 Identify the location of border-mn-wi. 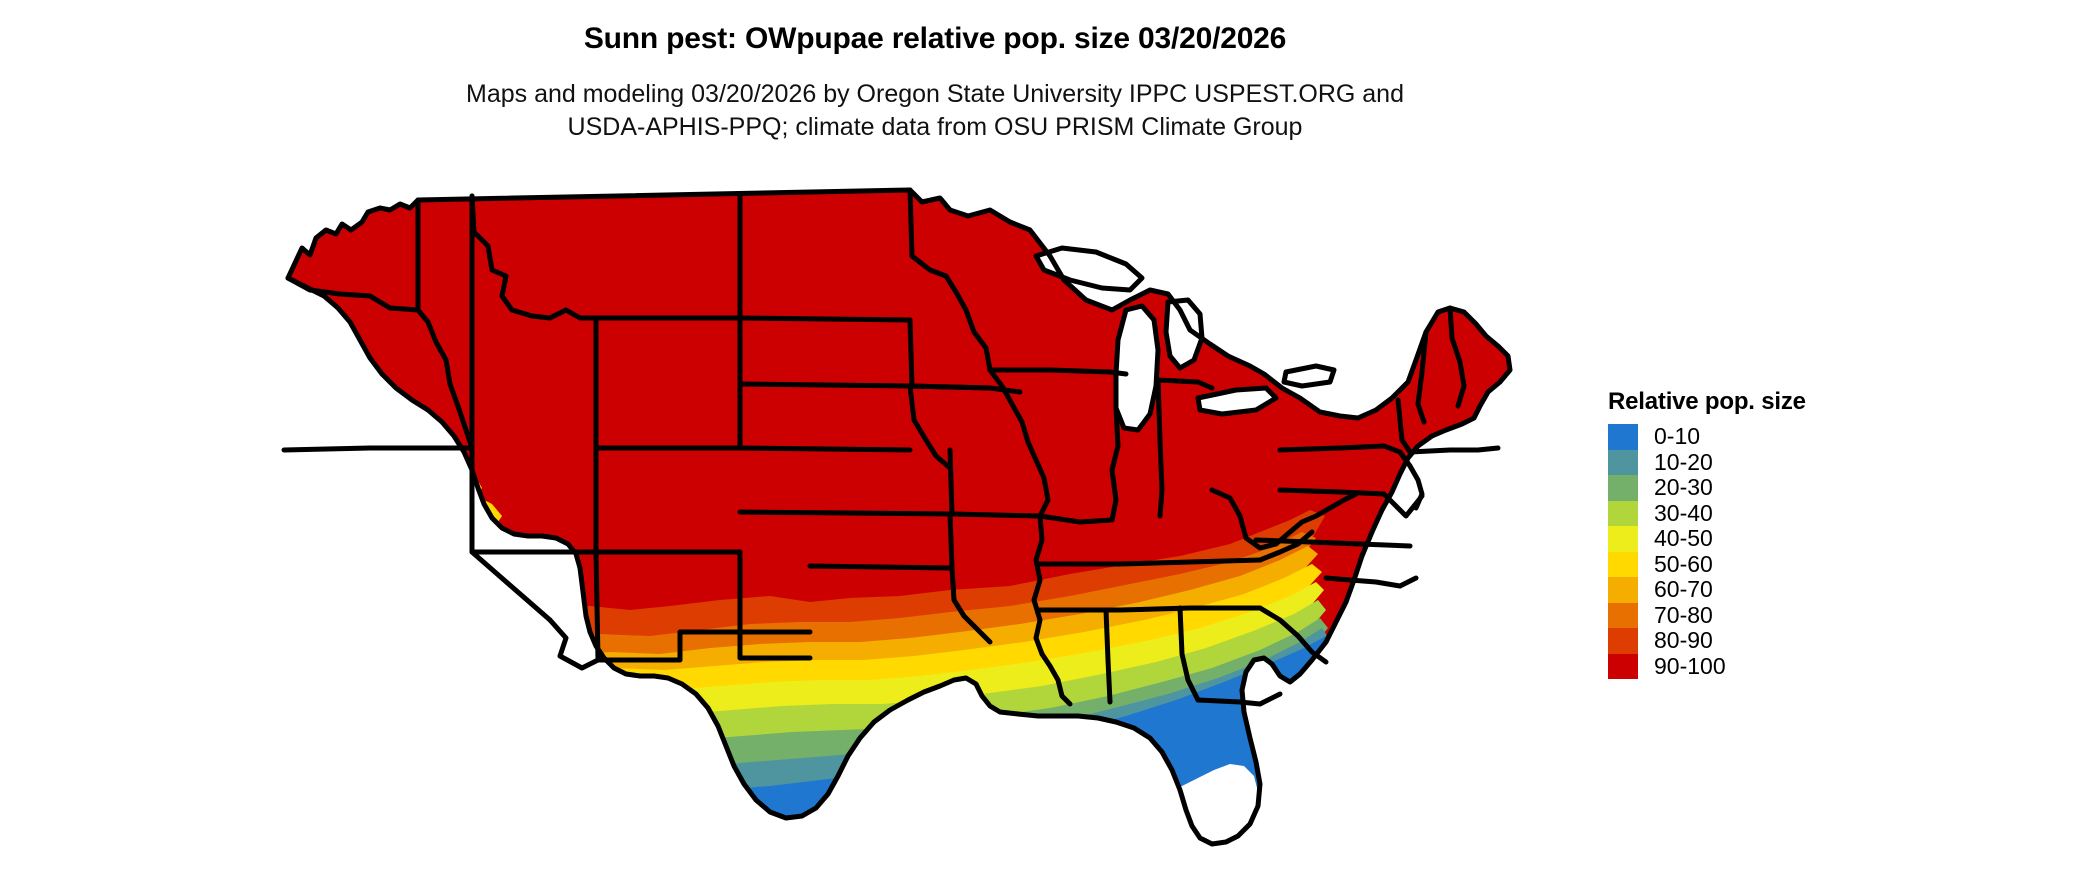
(950, 280).